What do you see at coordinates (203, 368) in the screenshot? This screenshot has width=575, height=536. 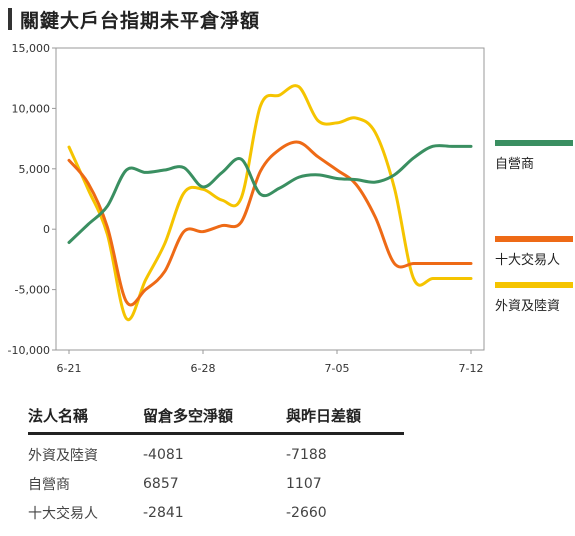 I see `x-tick-label: 6-28` at bounding box center [203, 368].